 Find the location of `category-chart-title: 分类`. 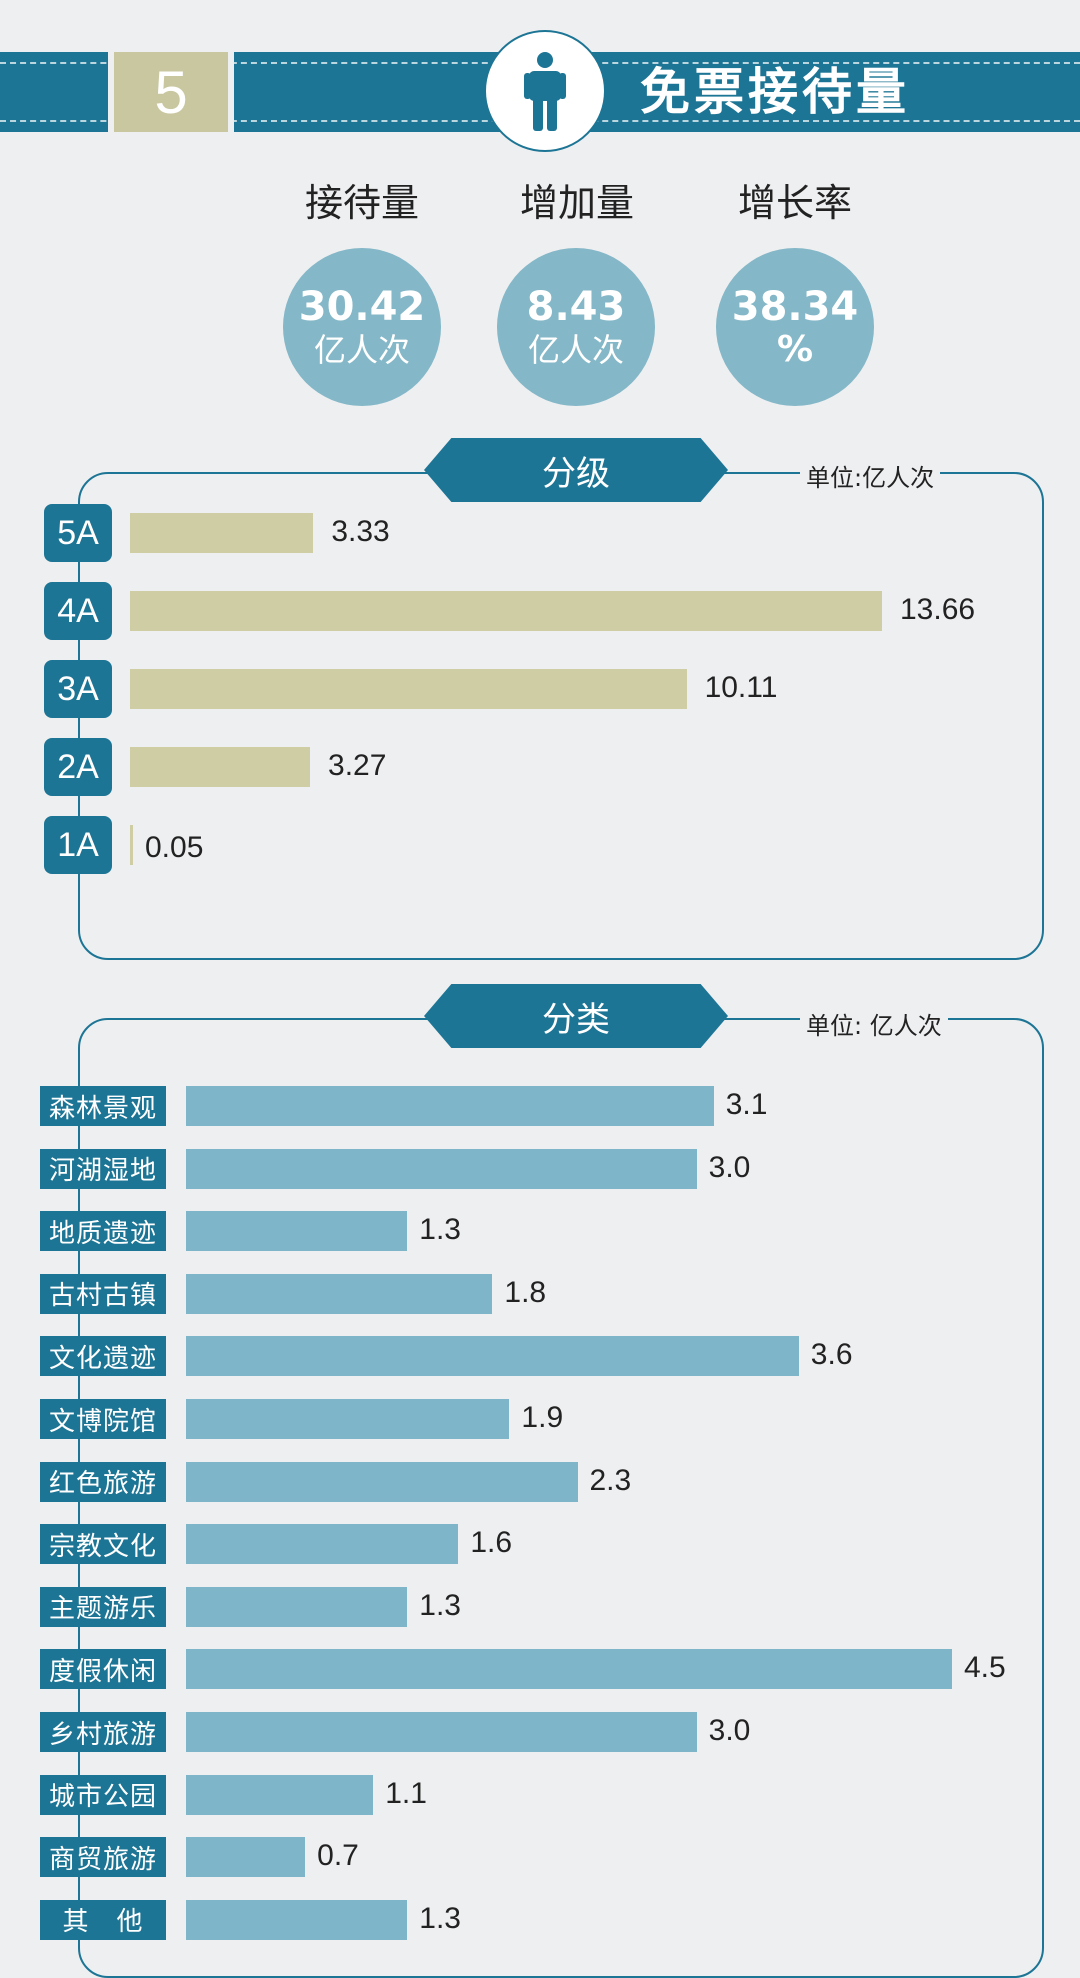

category-chart-title: 分类 is located at coordinates (576, 1016).